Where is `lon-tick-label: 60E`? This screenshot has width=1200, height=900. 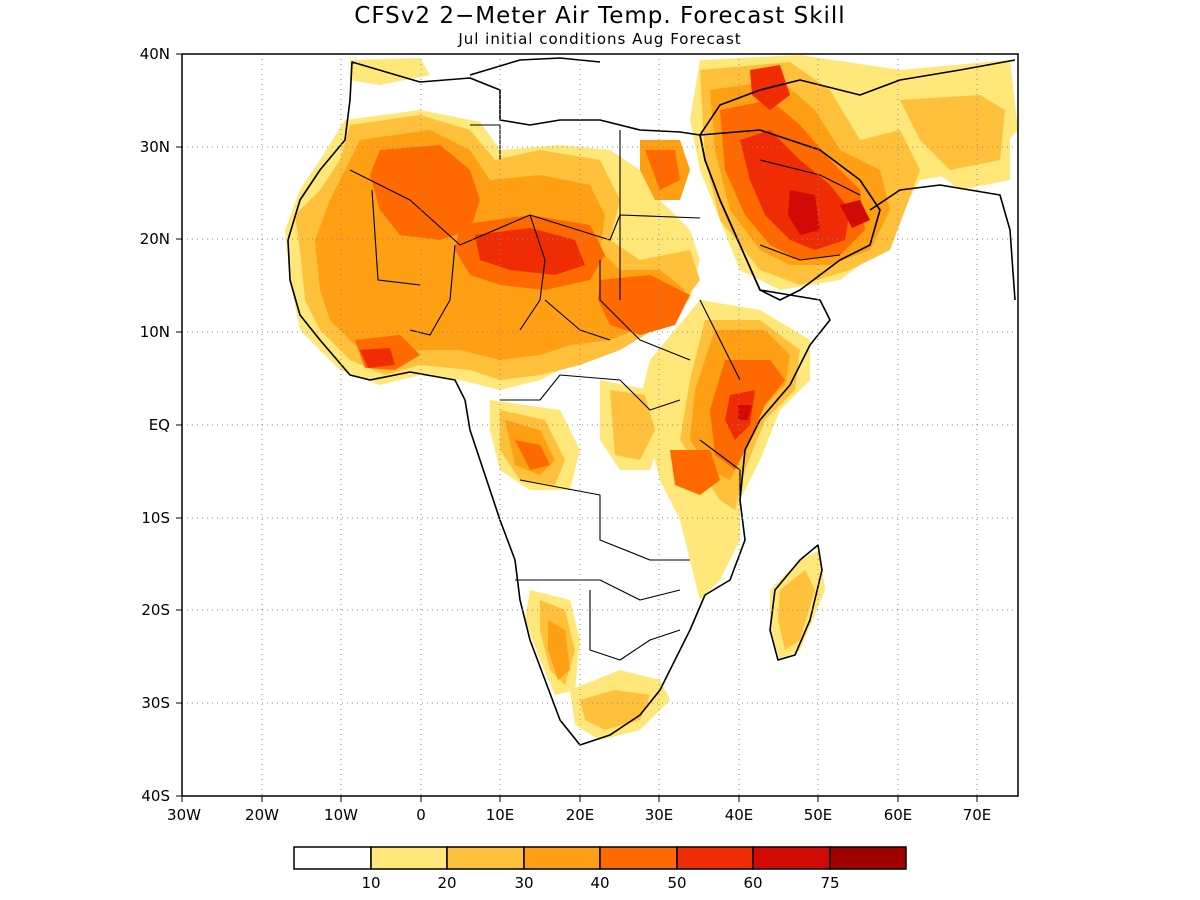 lon-tick-label: 60E is located at coordinates (898, 815).